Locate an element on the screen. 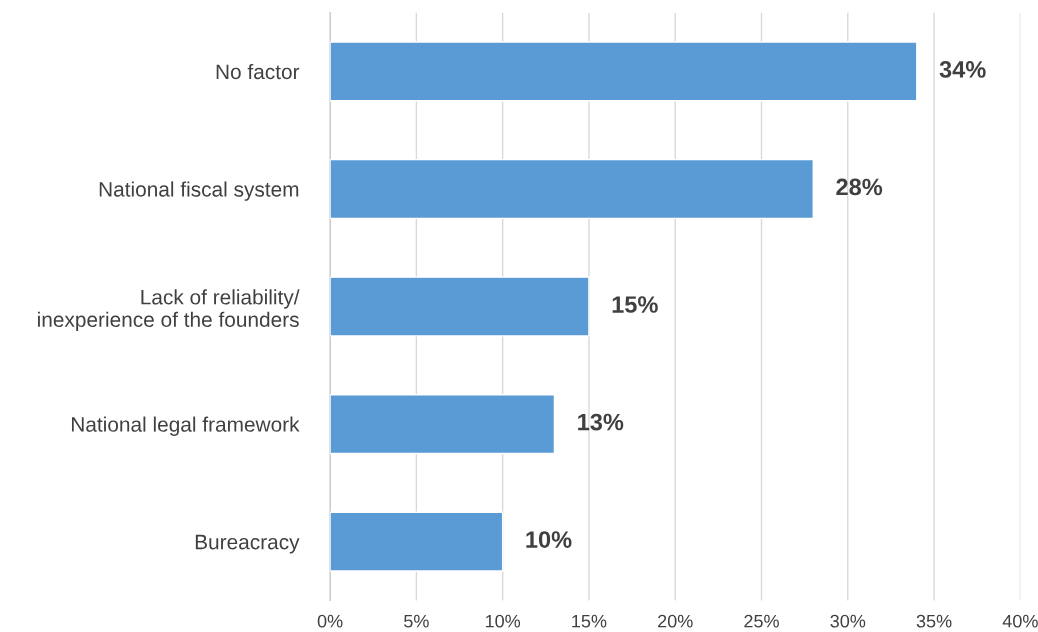 This screenshot has width=1038, height=632. y-tick-label: No factor is located at coordinates (258, 71).